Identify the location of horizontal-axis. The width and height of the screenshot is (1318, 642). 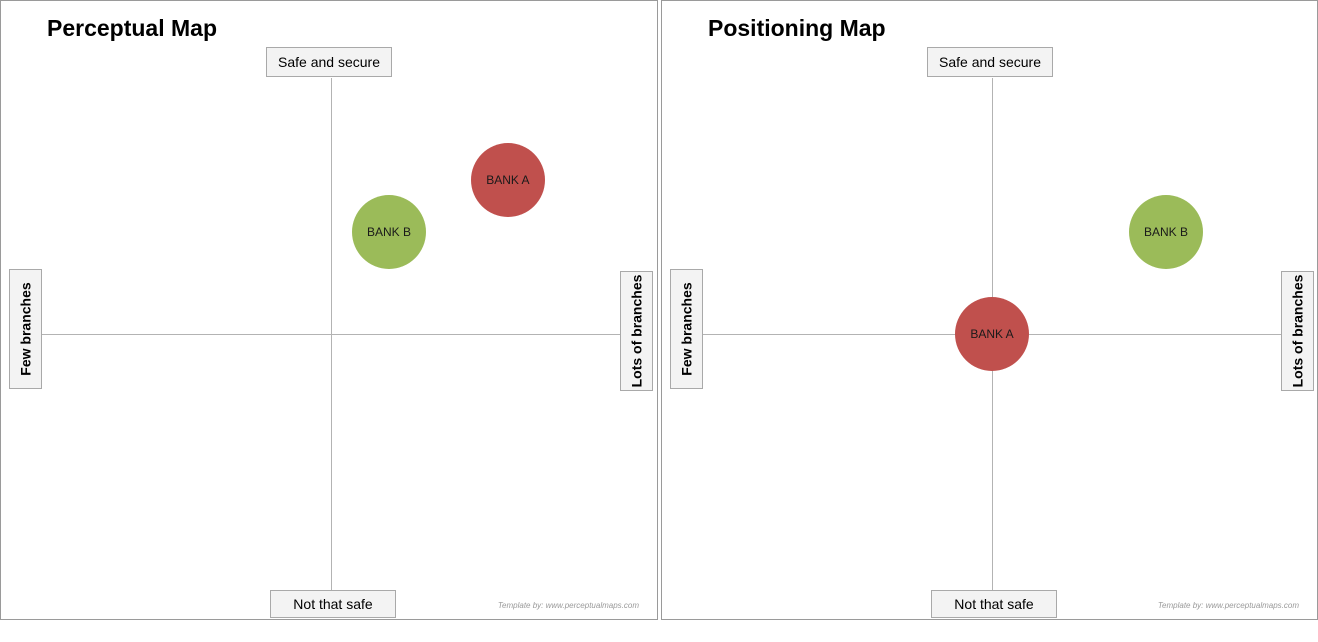
(331, 334).